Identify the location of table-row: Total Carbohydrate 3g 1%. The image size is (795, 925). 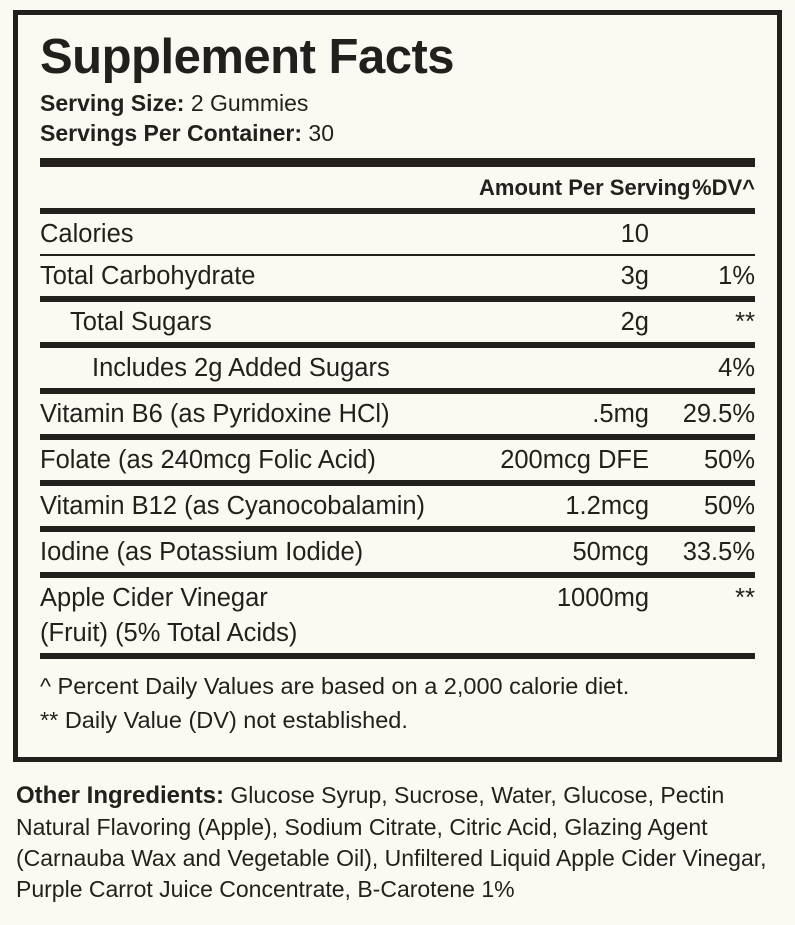
(397, 276).